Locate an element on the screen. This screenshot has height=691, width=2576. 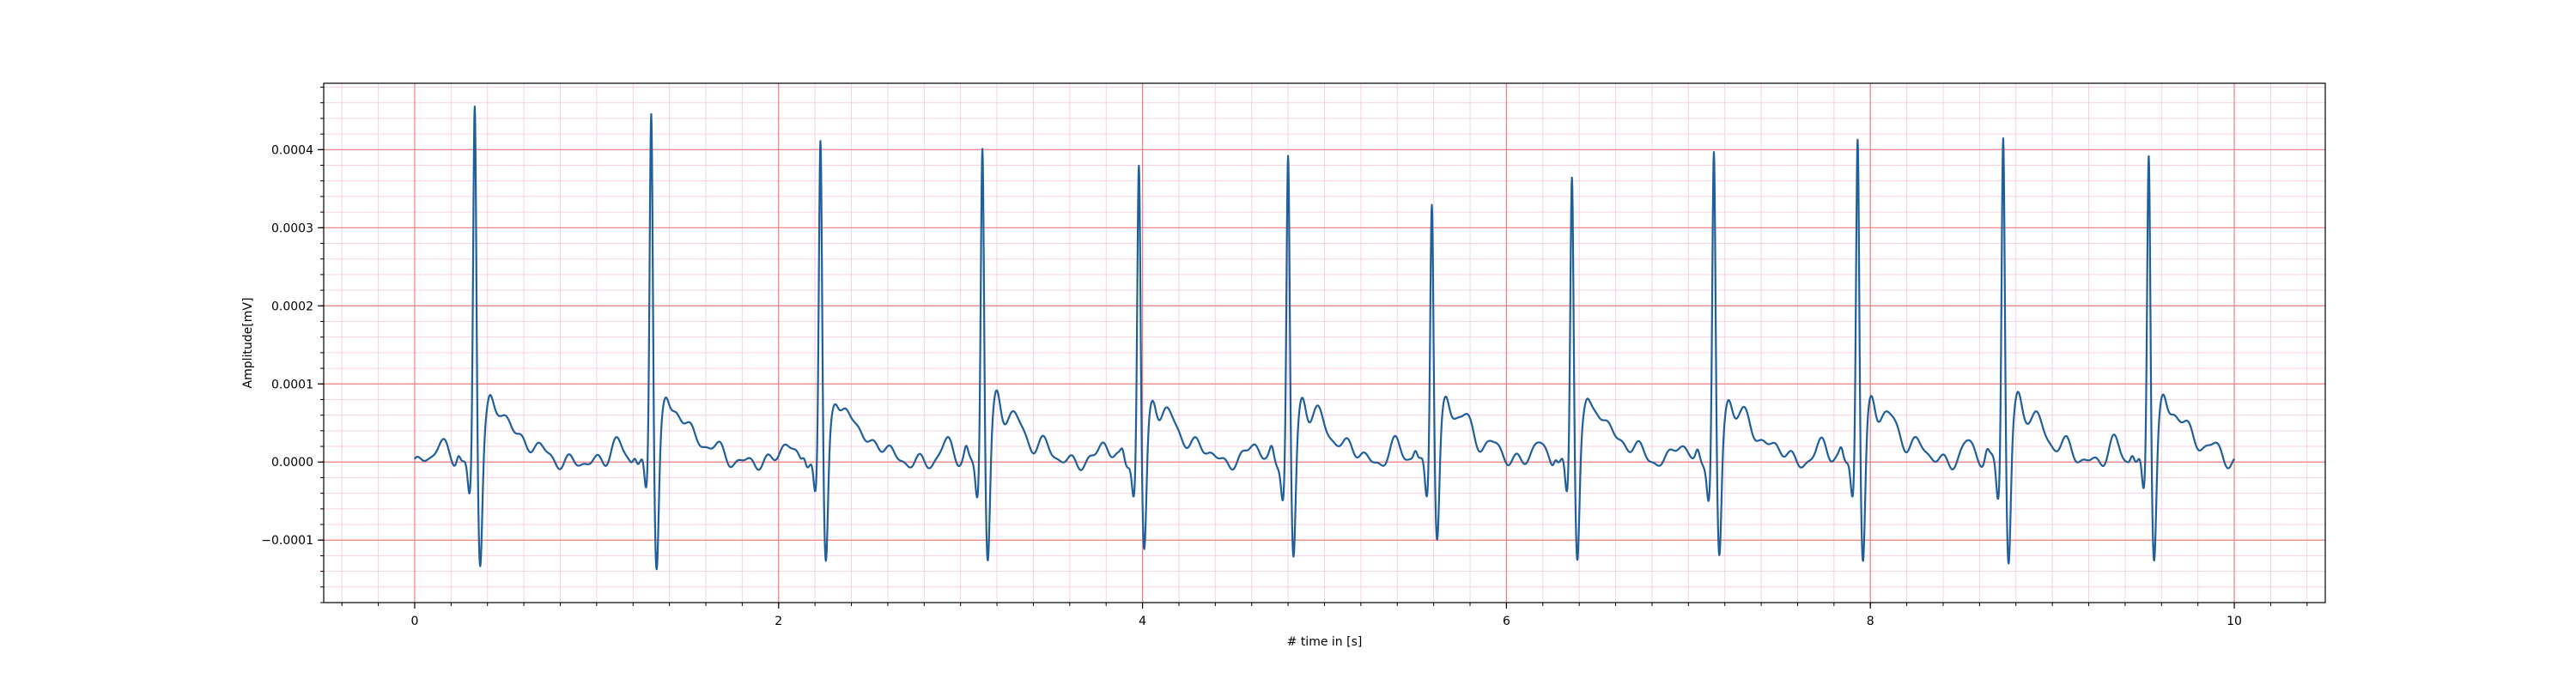
y-axis-label: Amplitude[mV] is located at coordinates (248, 343).